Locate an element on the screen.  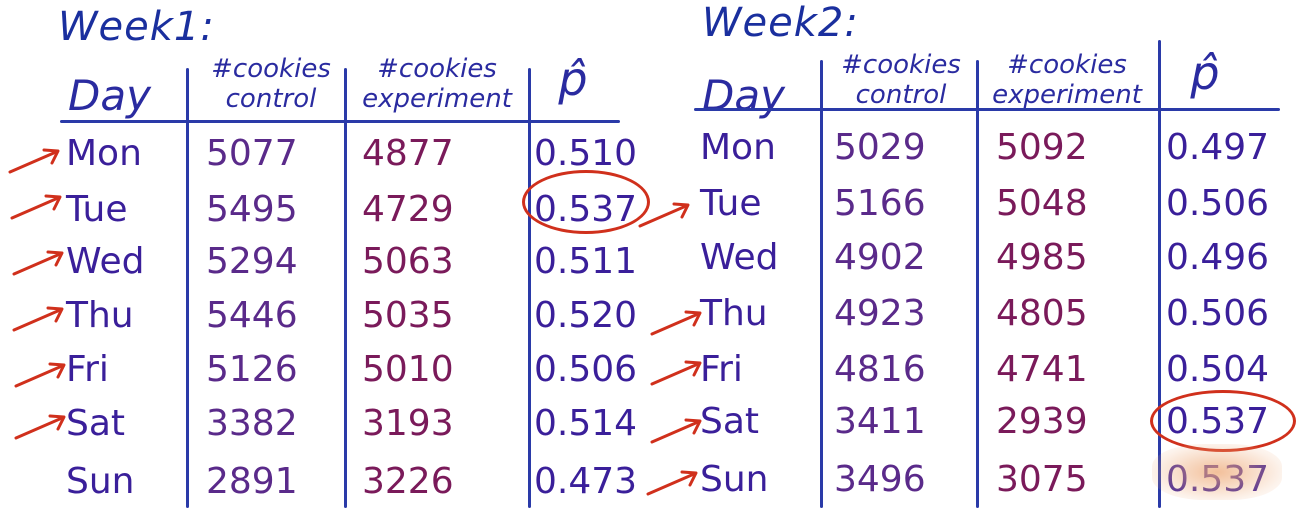
week2-cell-experiment: 5048 is located at coordinates (1042, 203).